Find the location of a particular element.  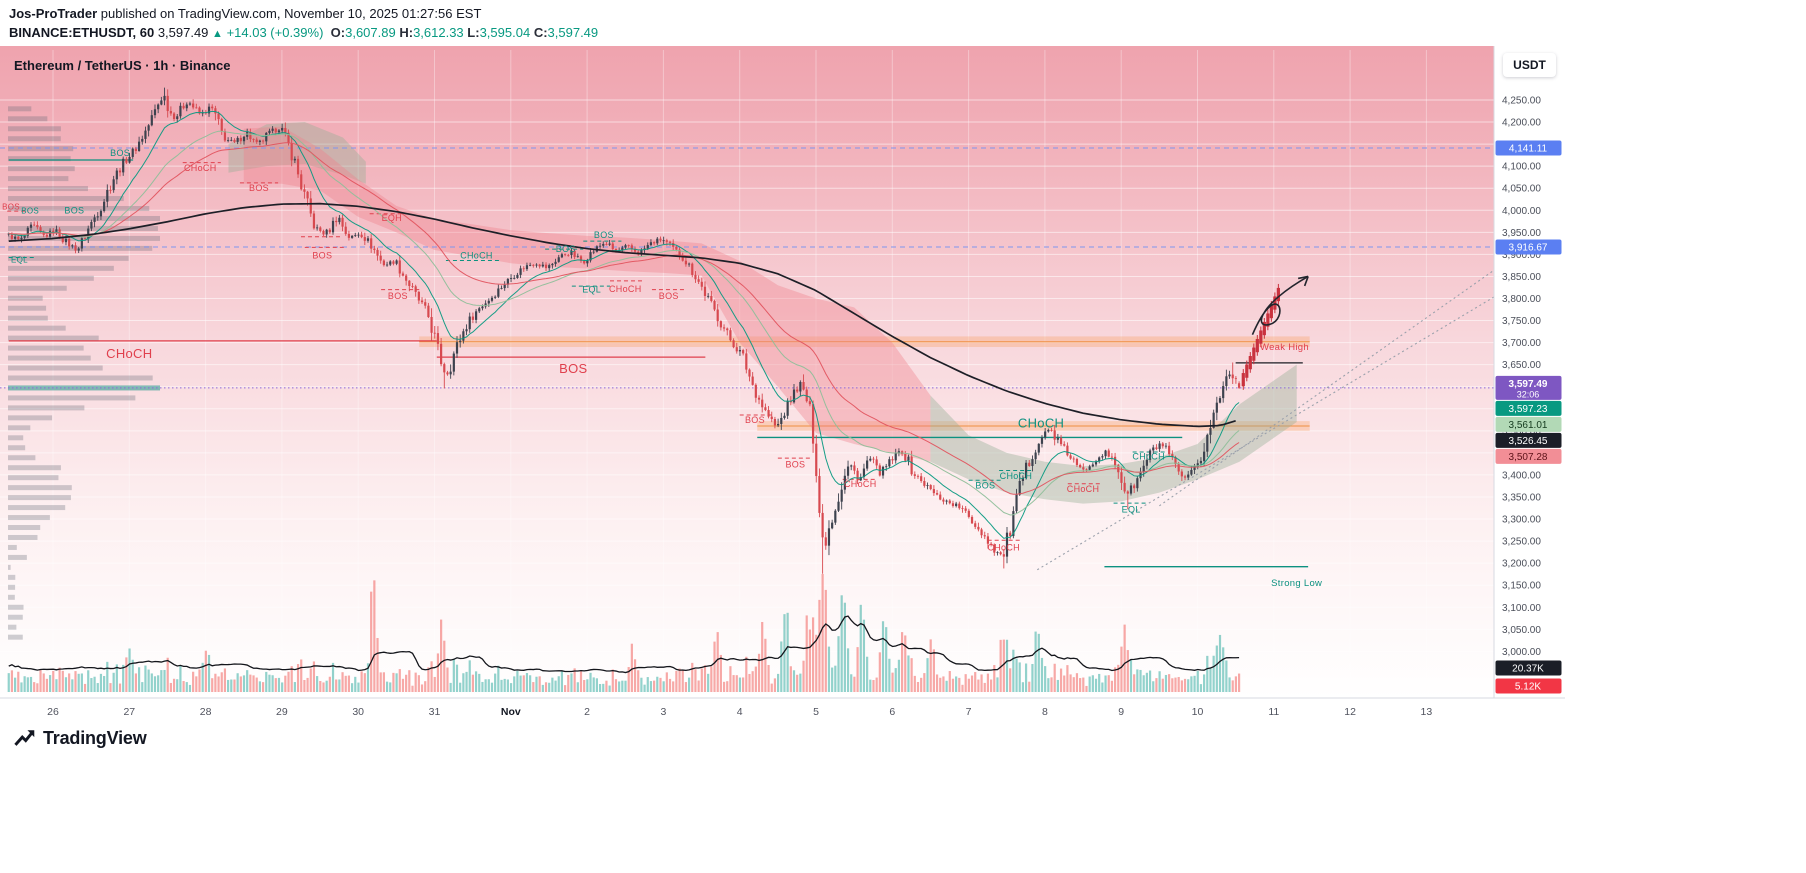

ohlc-open: O:3,607.89 is located at coordinates (363, 32).